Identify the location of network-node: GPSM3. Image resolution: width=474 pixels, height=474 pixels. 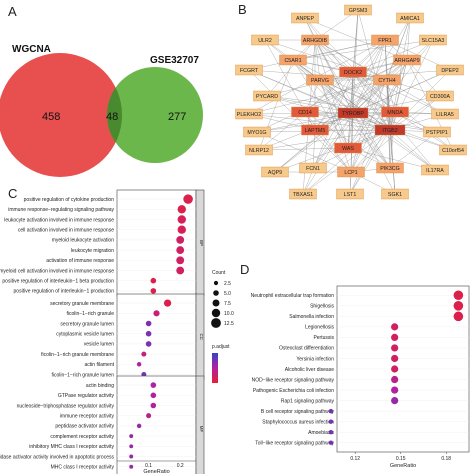
(358, 10).